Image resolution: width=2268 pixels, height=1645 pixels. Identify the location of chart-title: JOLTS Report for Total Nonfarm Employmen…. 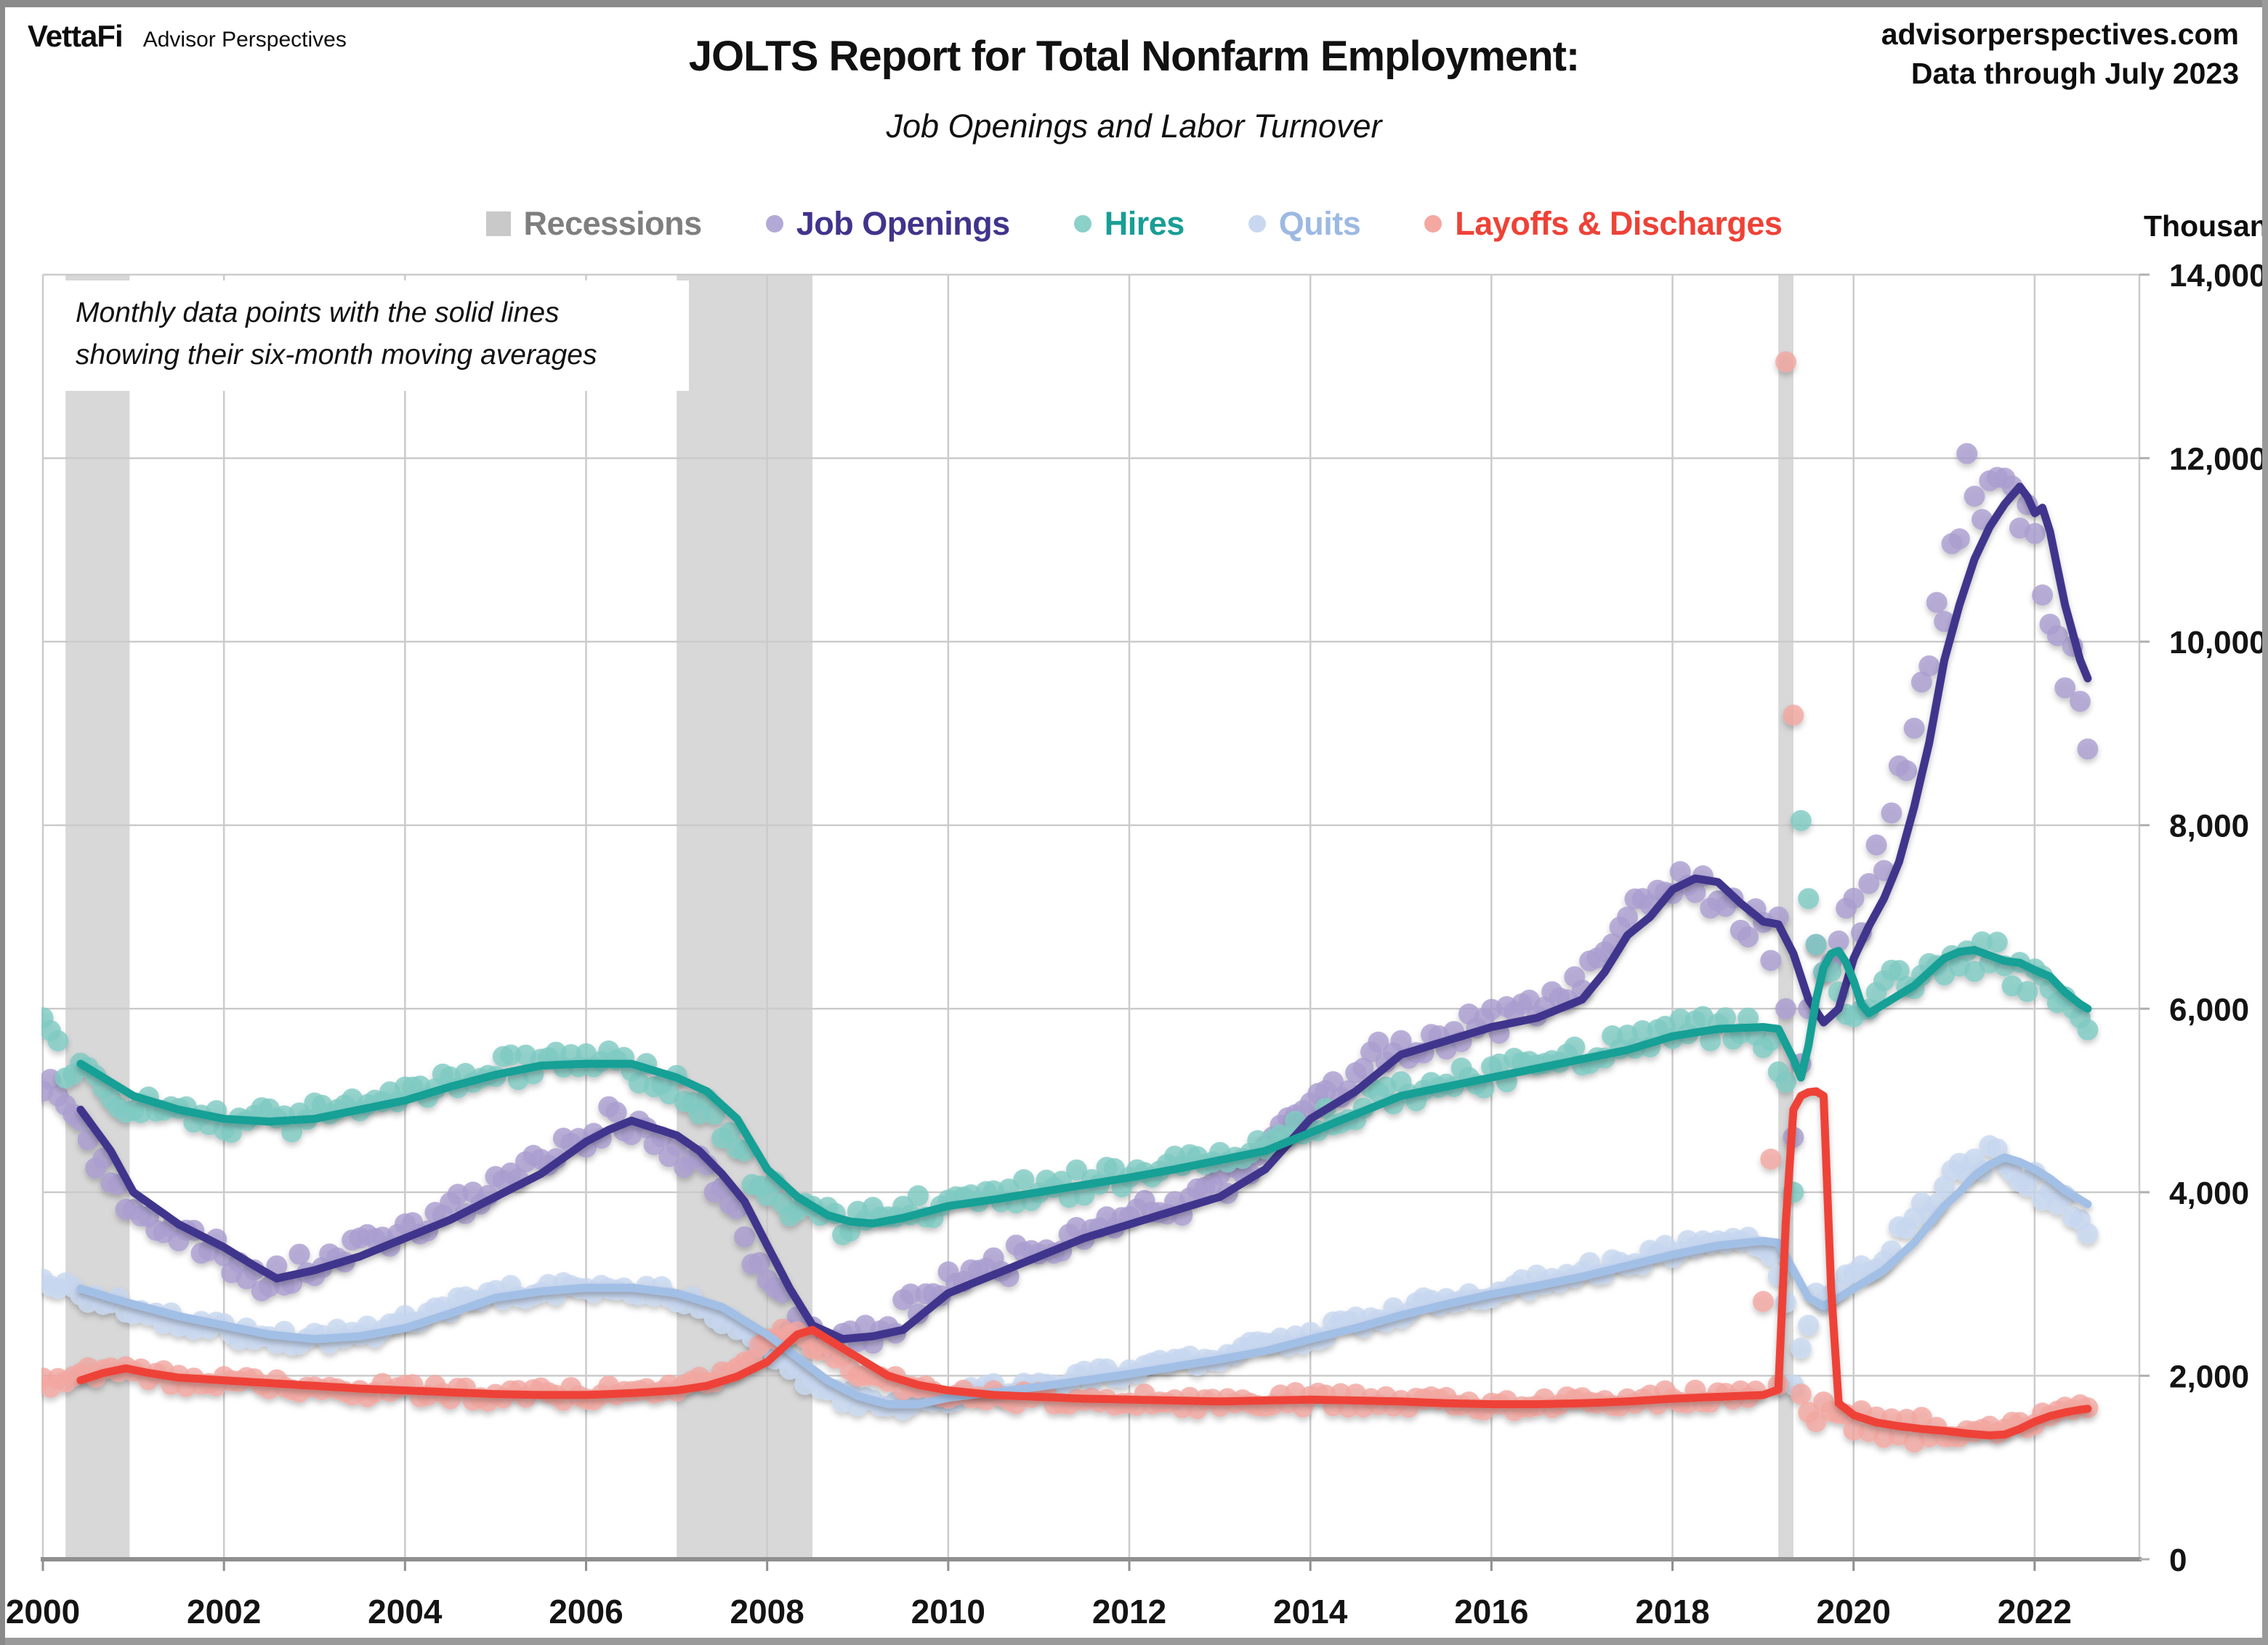
(1134, 56).